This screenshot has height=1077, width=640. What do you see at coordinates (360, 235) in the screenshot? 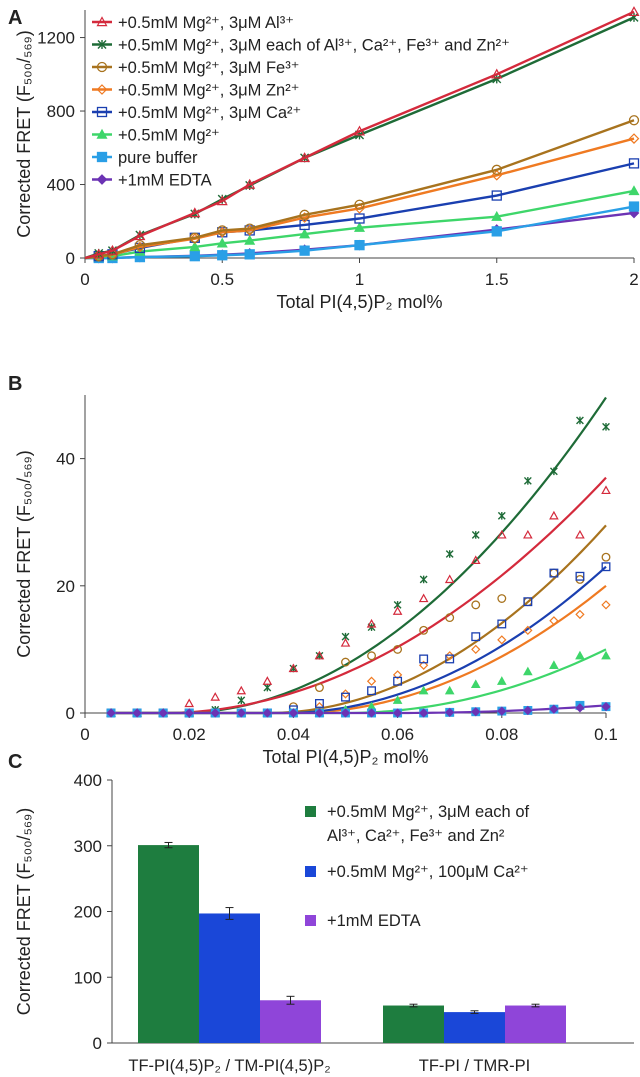
I see `series-line` at bounding box center [360, 235].